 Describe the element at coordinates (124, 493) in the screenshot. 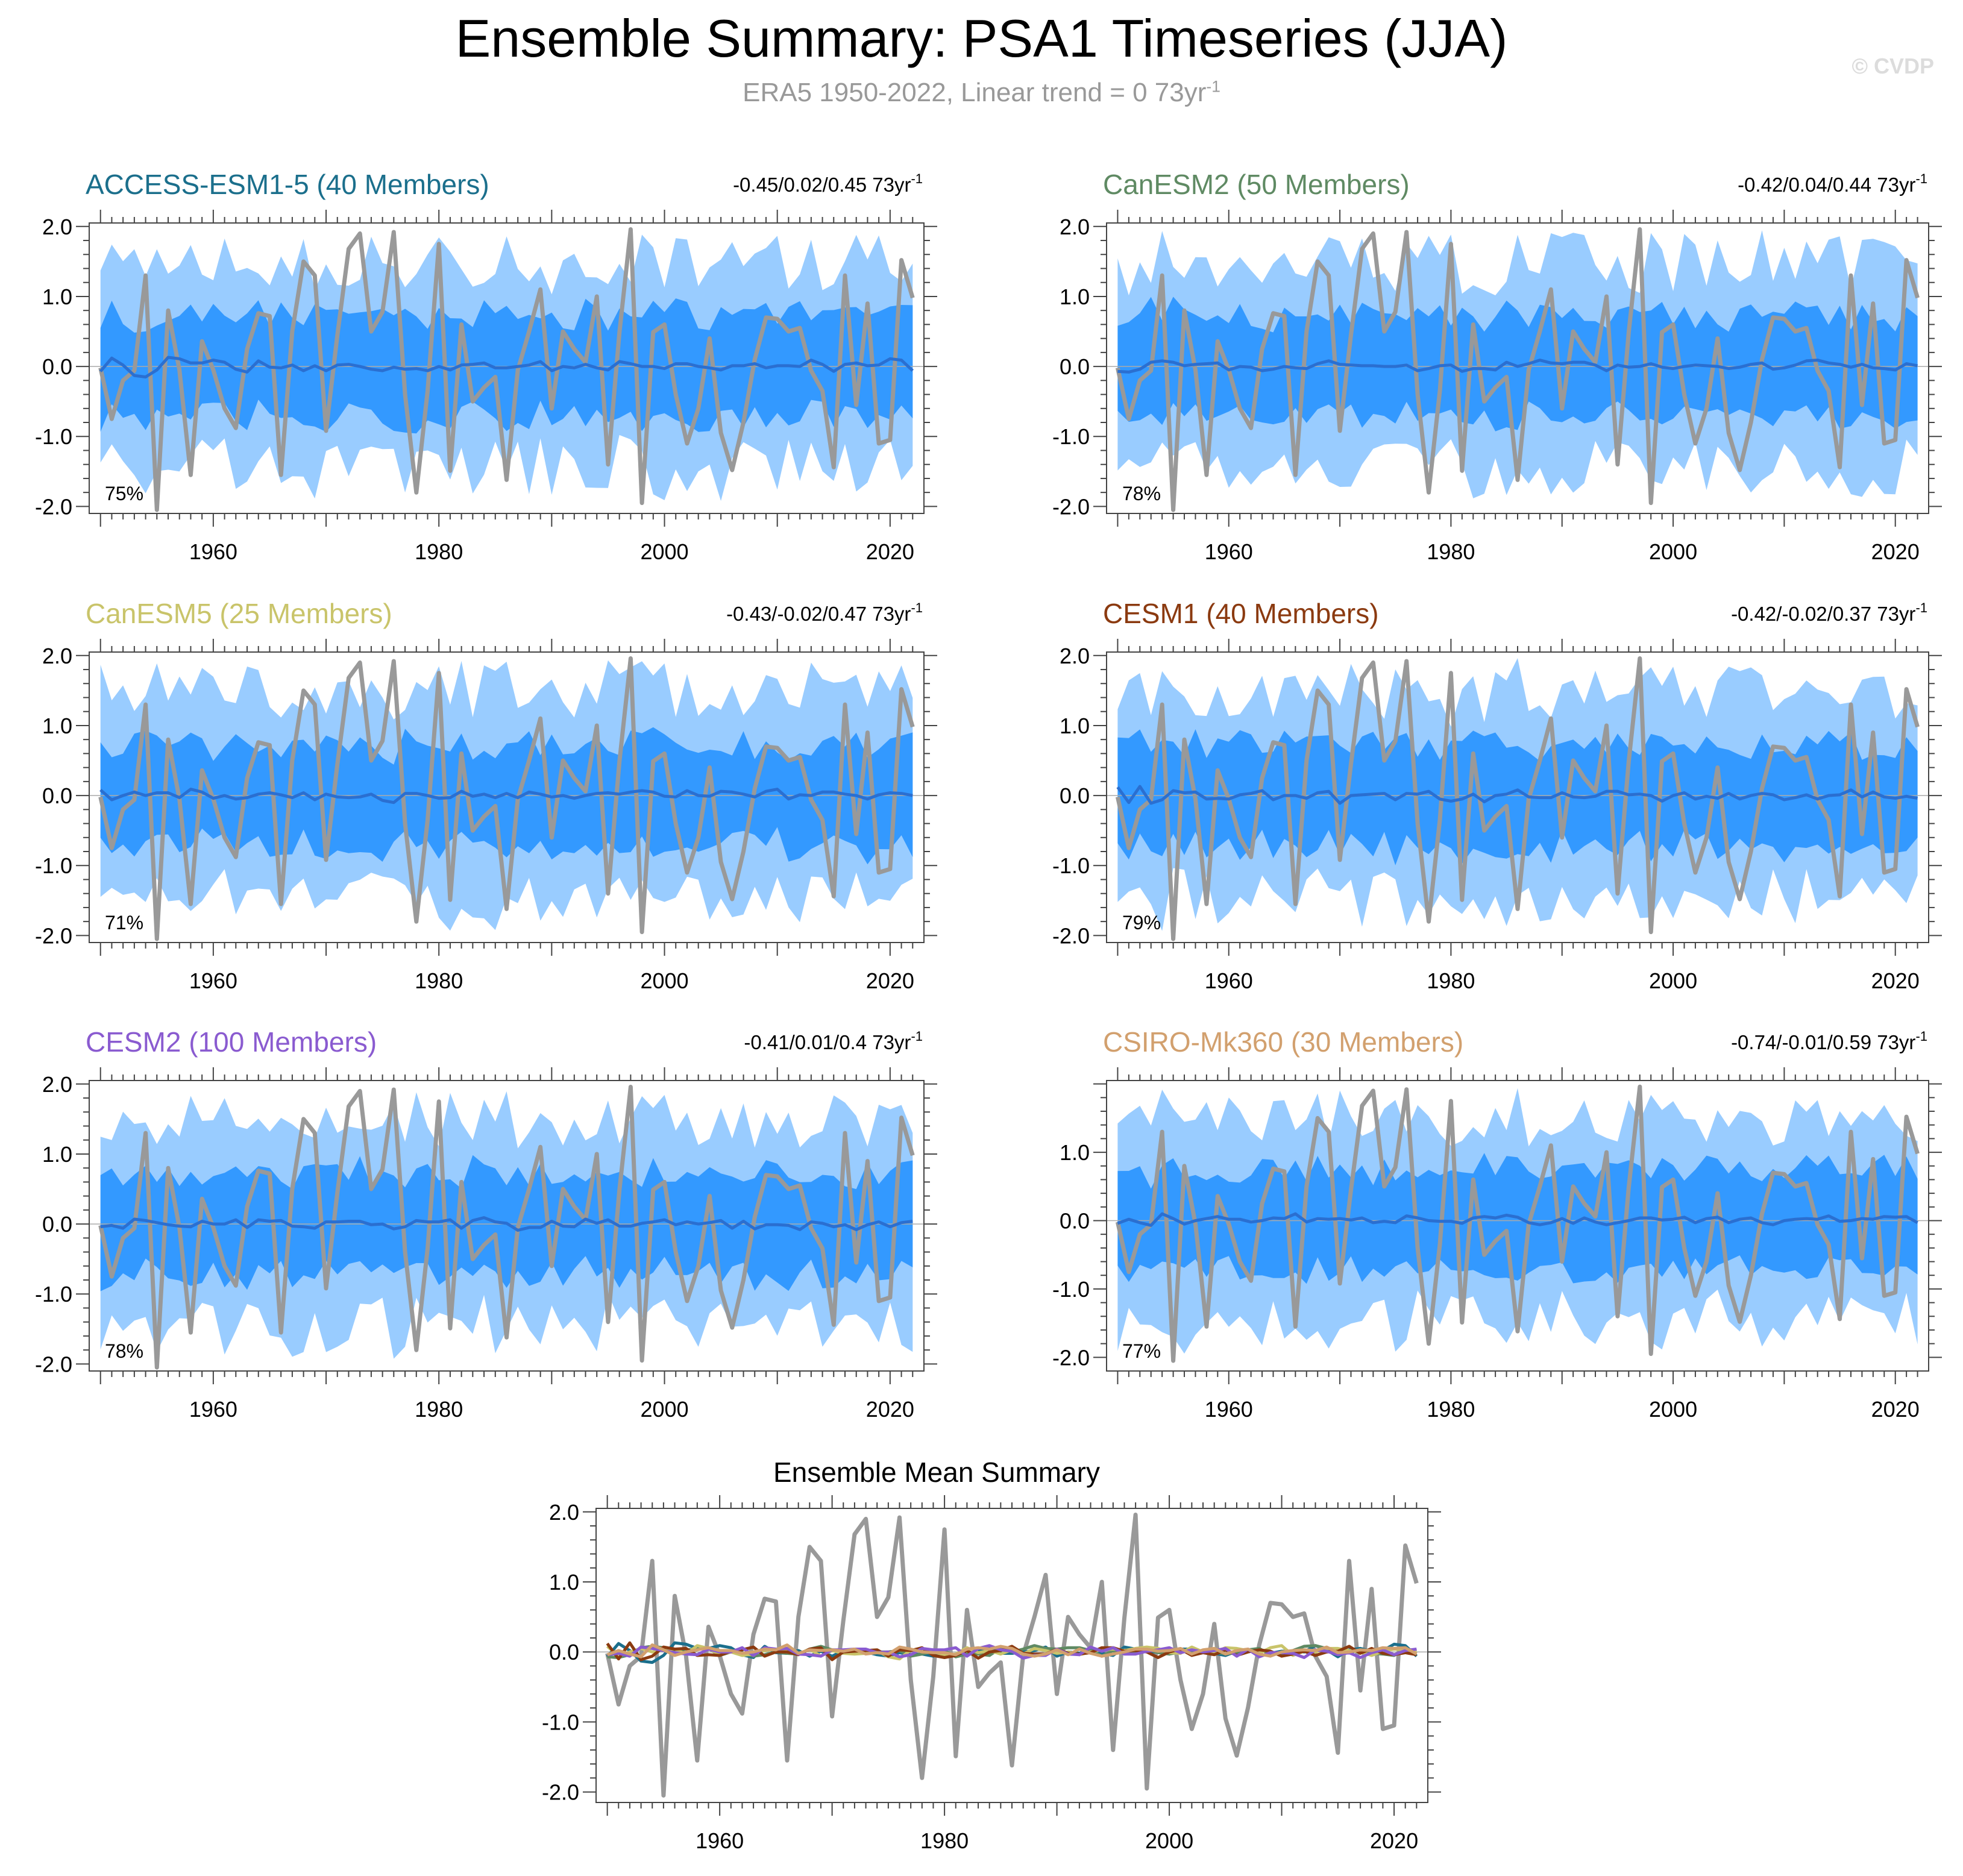

I see `percent-label: 75%` at that location.